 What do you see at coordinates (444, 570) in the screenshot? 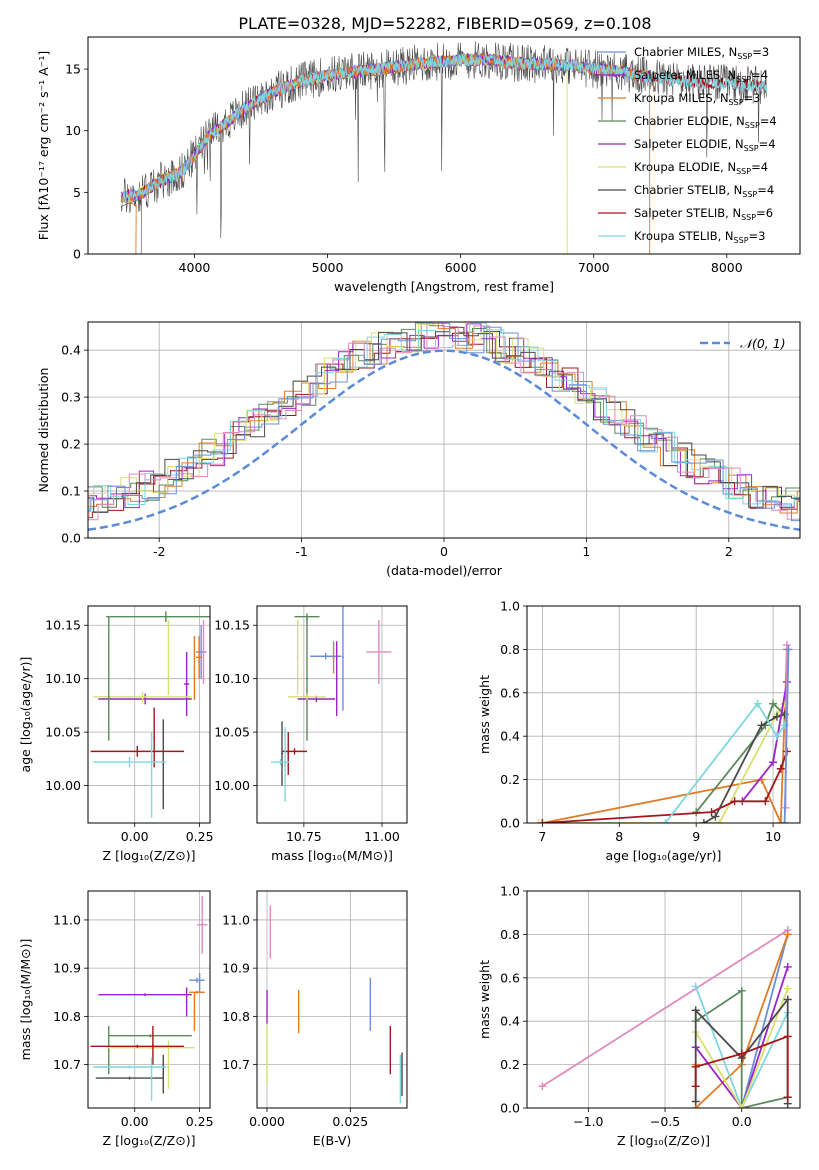
I see `x-axis-label: (data-model)/error` at bounding box center [444, 570].